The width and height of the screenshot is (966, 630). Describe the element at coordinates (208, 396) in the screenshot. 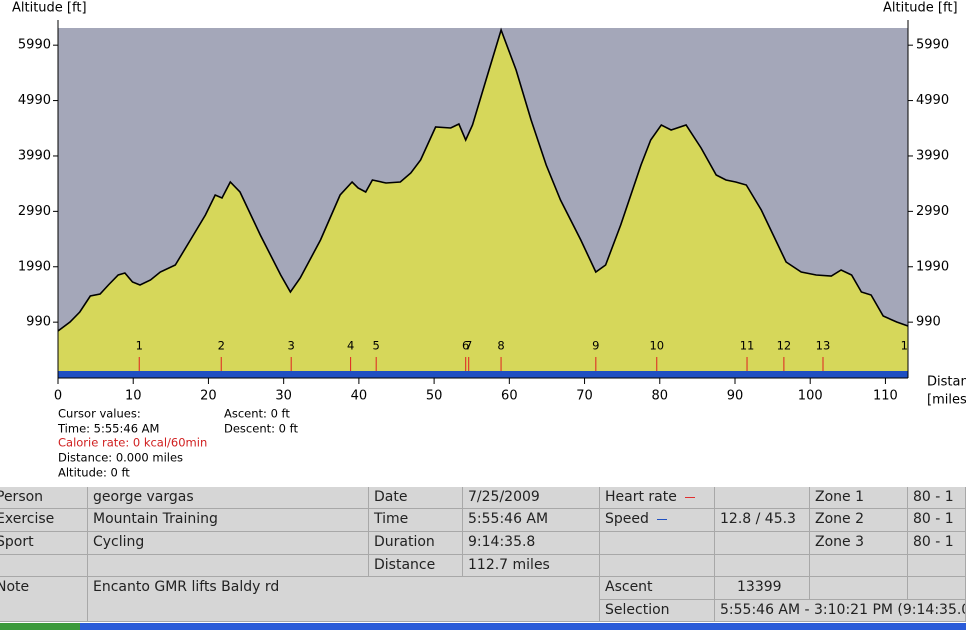

I see `x-tick-label: 20` at that location.